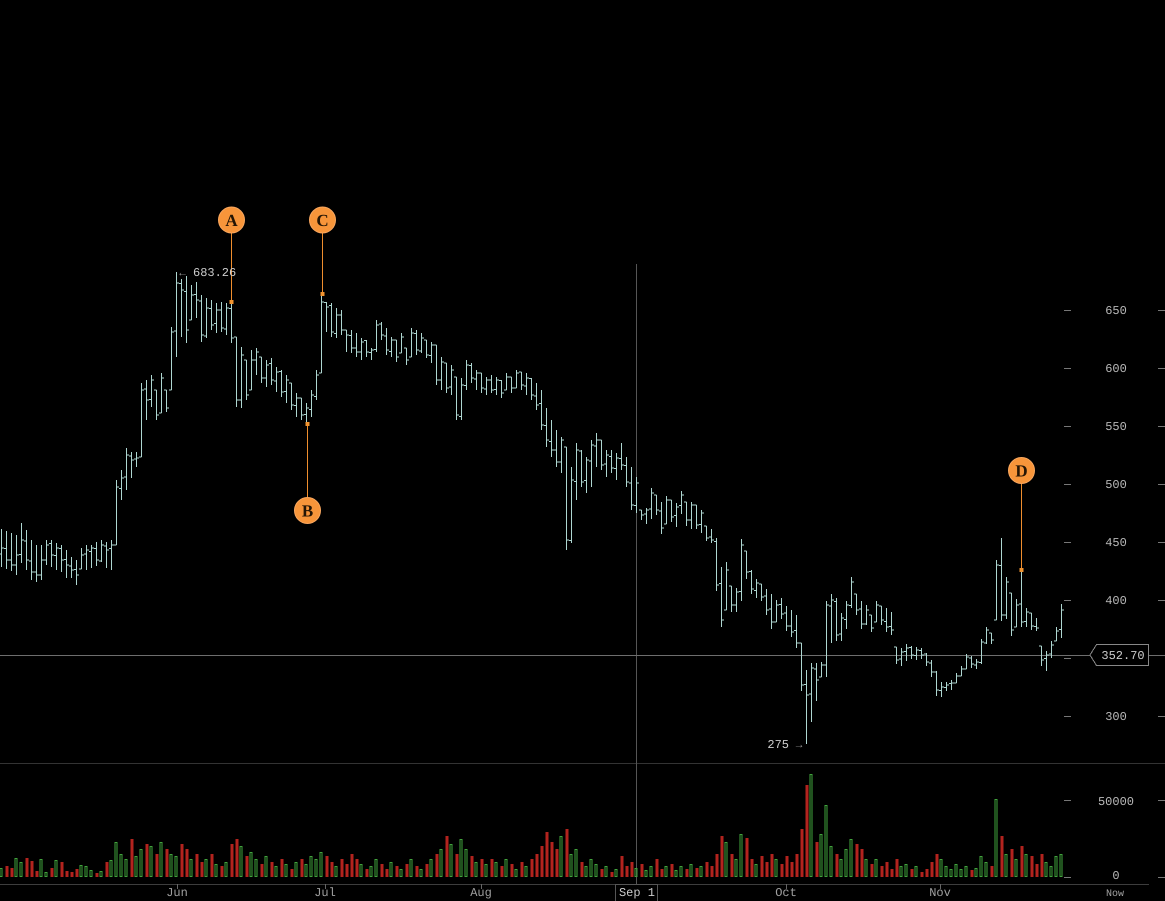  What do you see at coordinates (1116, 427) in the screenshot?
I see `svg-text: 550` at bounding box center [1116, 427].